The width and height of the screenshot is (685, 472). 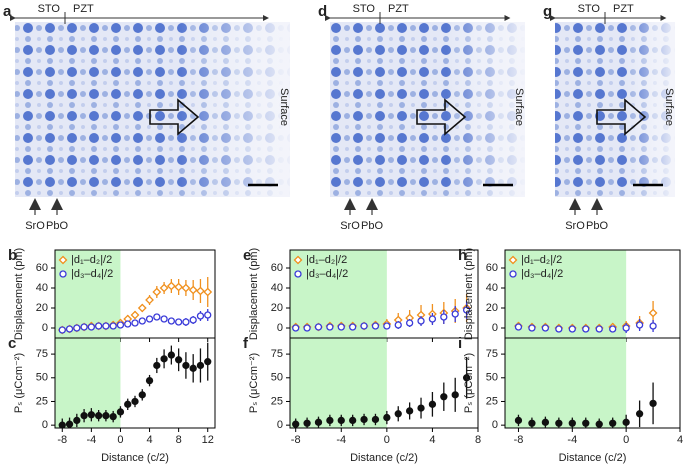 I want to click on x-axis-label: Distance (c/2), so click(x=384, y=458).